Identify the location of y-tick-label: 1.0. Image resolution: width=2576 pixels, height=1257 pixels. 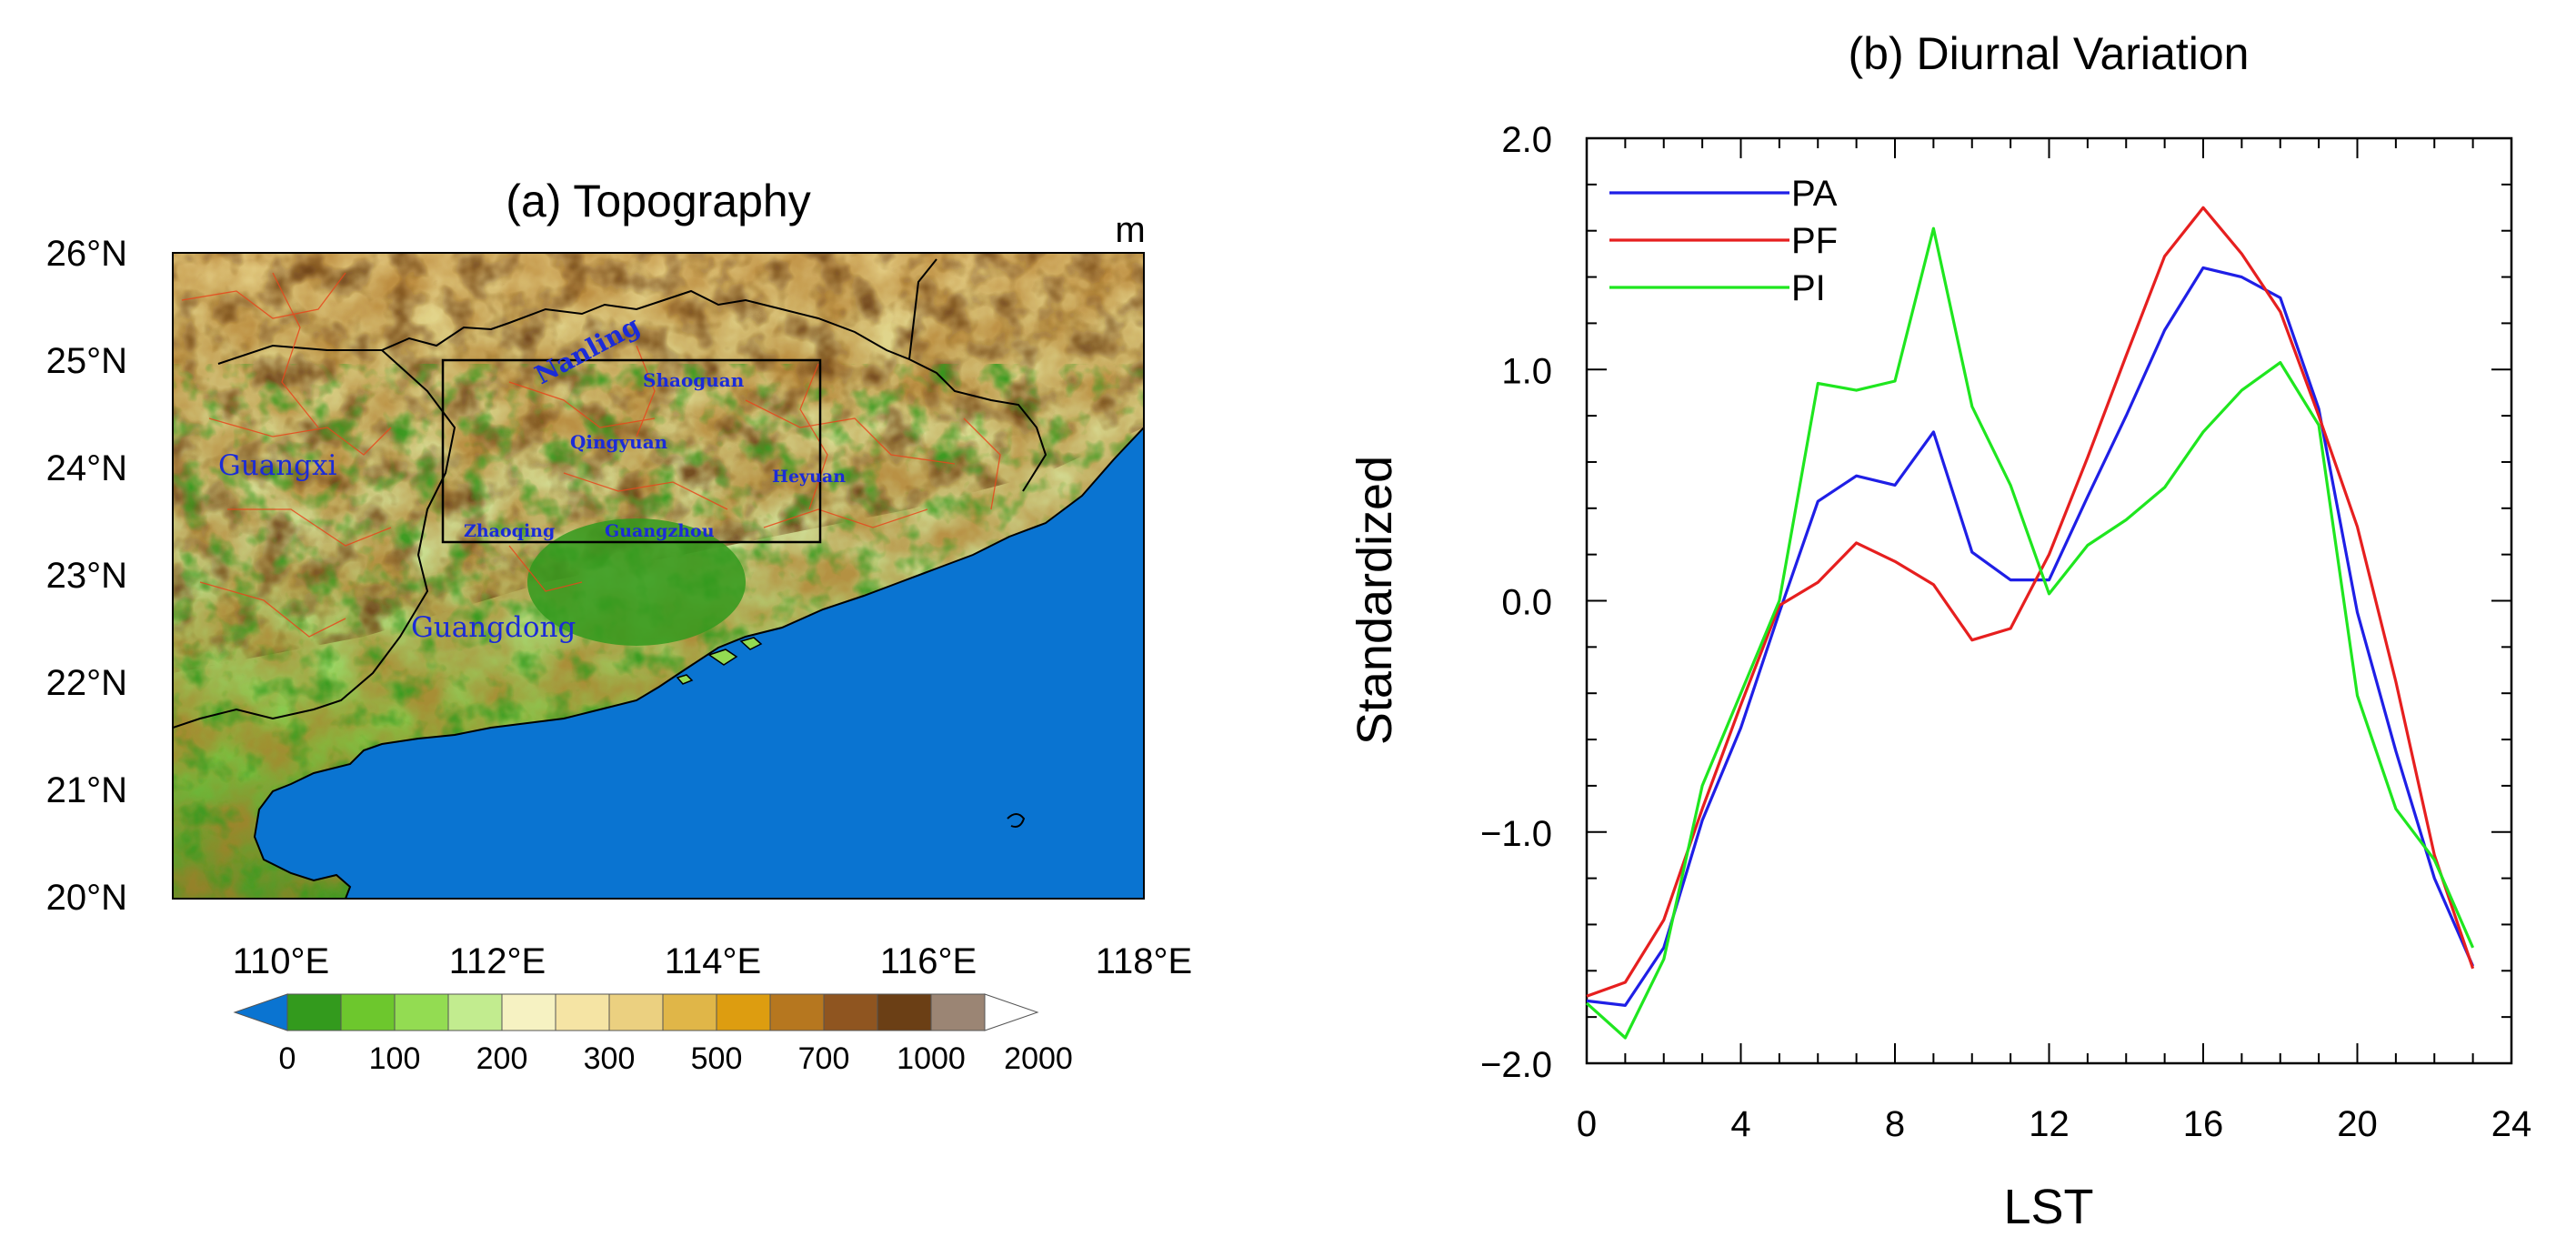
(1526, 371).